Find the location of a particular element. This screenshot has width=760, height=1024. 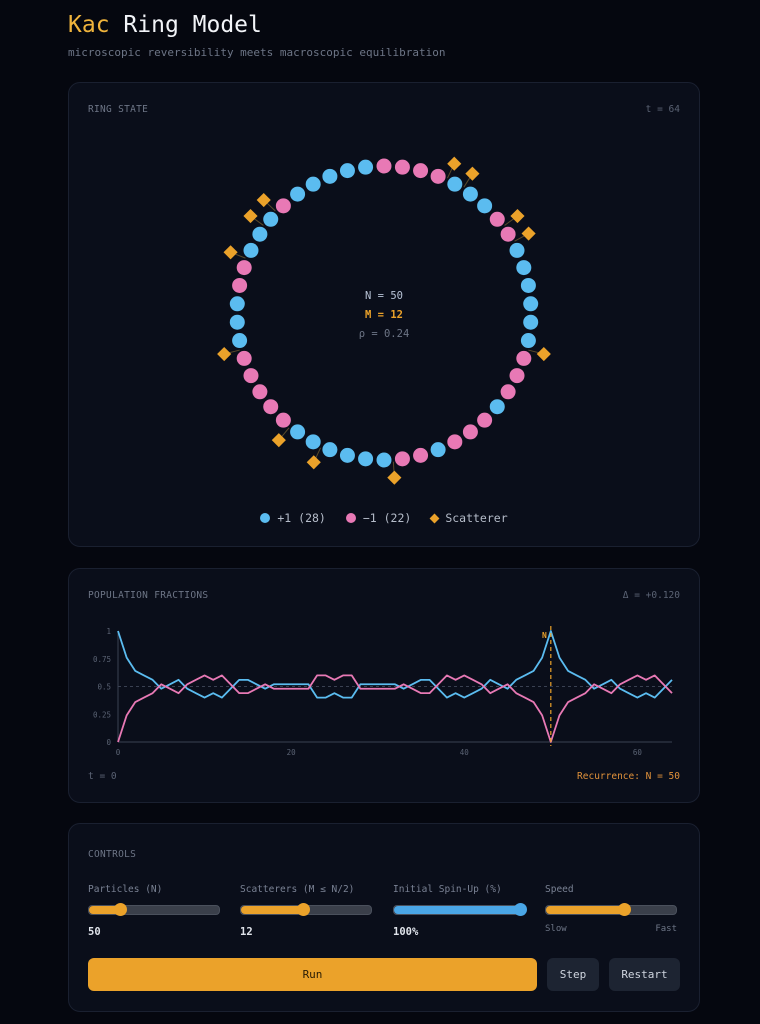

center-m: M = 12 is located at coordinates (384, 315).